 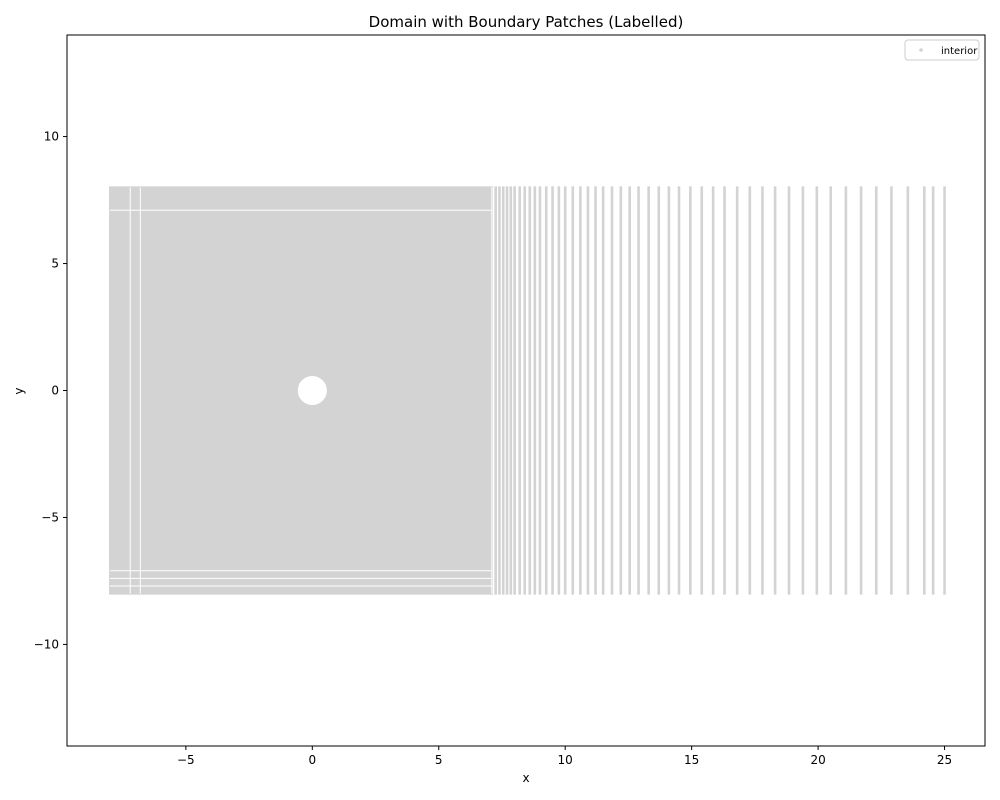 I want to click on x-tick-label: 25, so click(x=944, y=760).